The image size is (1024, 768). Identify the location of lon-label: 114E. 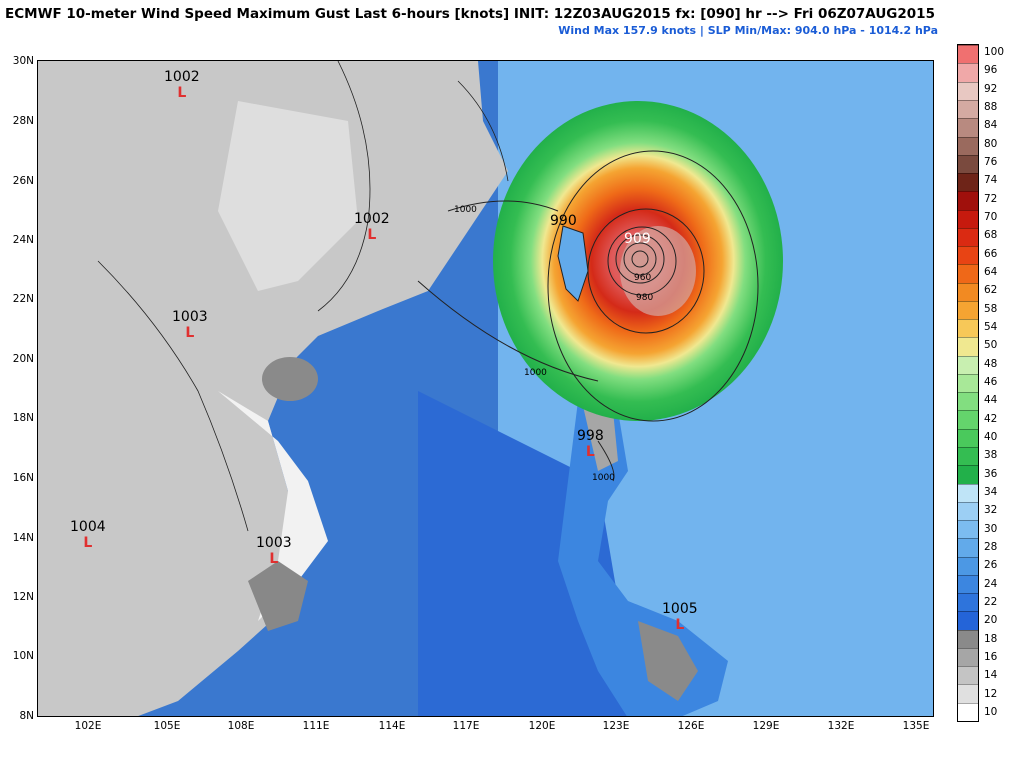
(392, 726).